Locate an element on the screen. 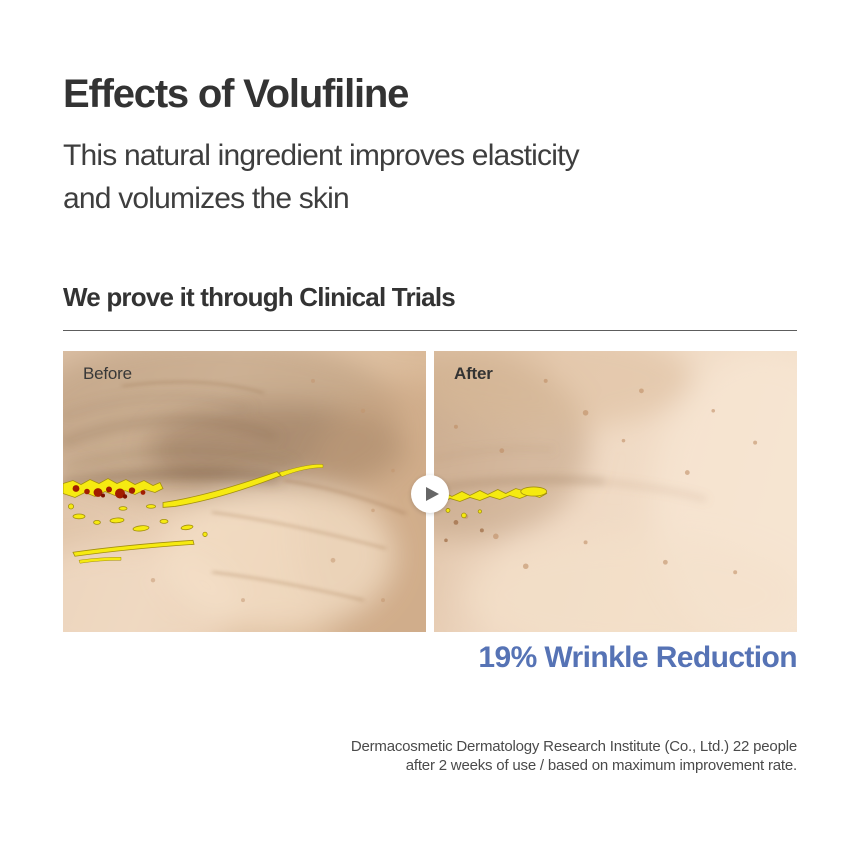 The height and width of the screenshot is (860, 860). before-image: Before is located at coordinates (244, 491).